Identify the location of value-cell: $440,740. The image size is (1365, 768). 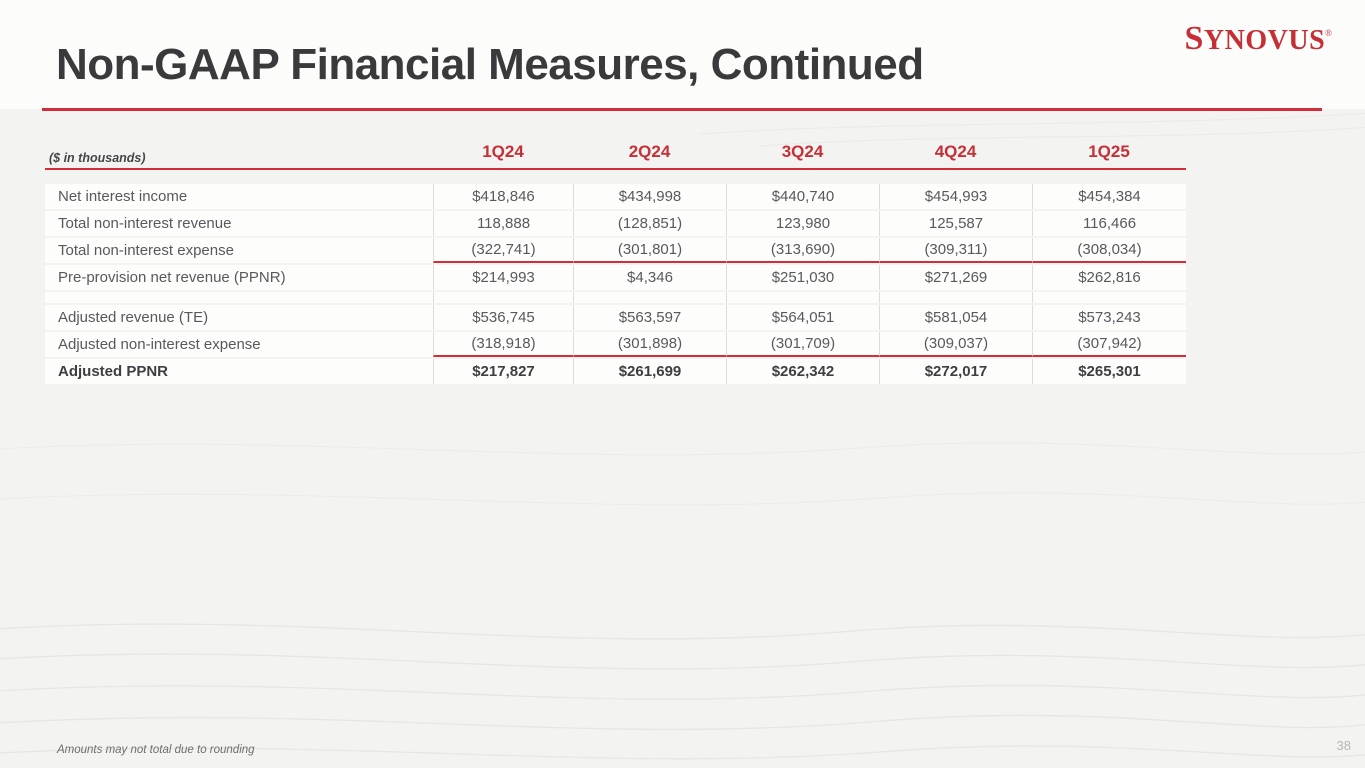
(802, 196).